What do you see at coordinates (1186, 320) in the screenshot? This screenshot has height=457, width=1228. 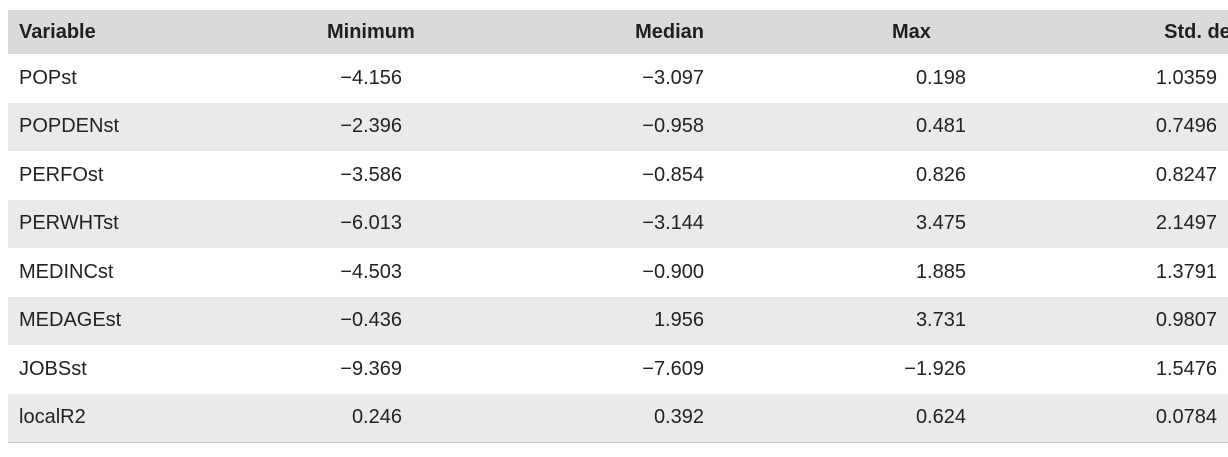 I see `cell-std-dev: 0.9807` at bounding box center [1186, 320].